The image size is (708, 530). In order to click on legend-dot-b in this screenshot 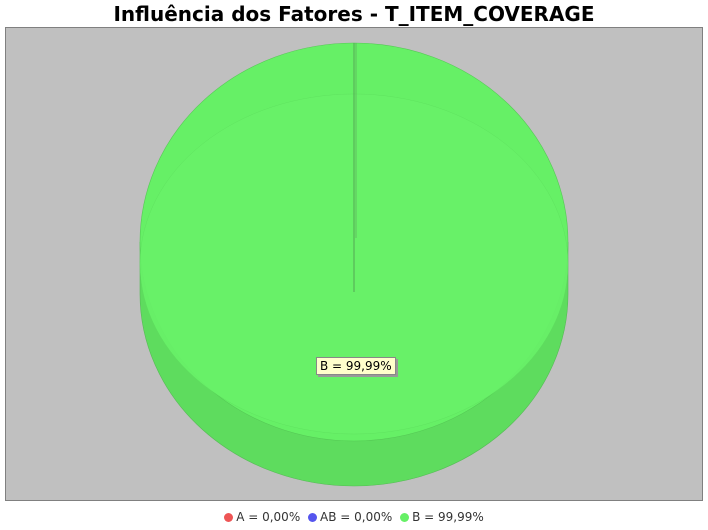, I will do `click(405, 517)`.